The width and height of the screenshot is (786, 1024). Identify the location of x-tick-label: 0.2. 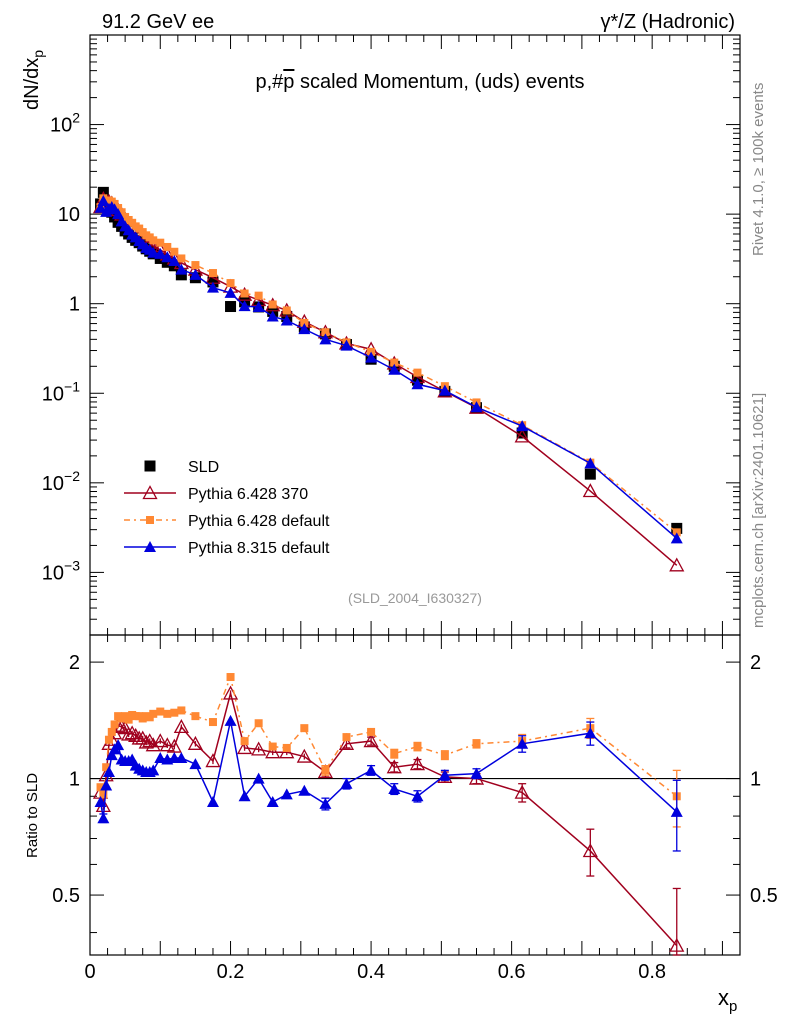
(231, 972).